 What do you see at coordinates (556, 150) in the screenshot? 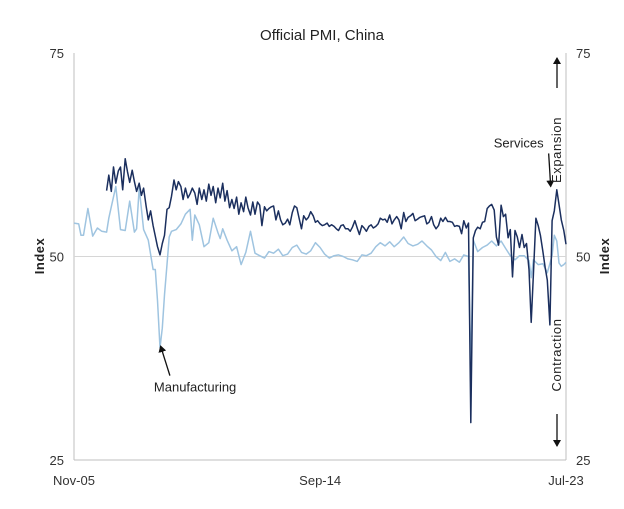
I see `expansion-label: Expansion` at bounding box center [556, 150].